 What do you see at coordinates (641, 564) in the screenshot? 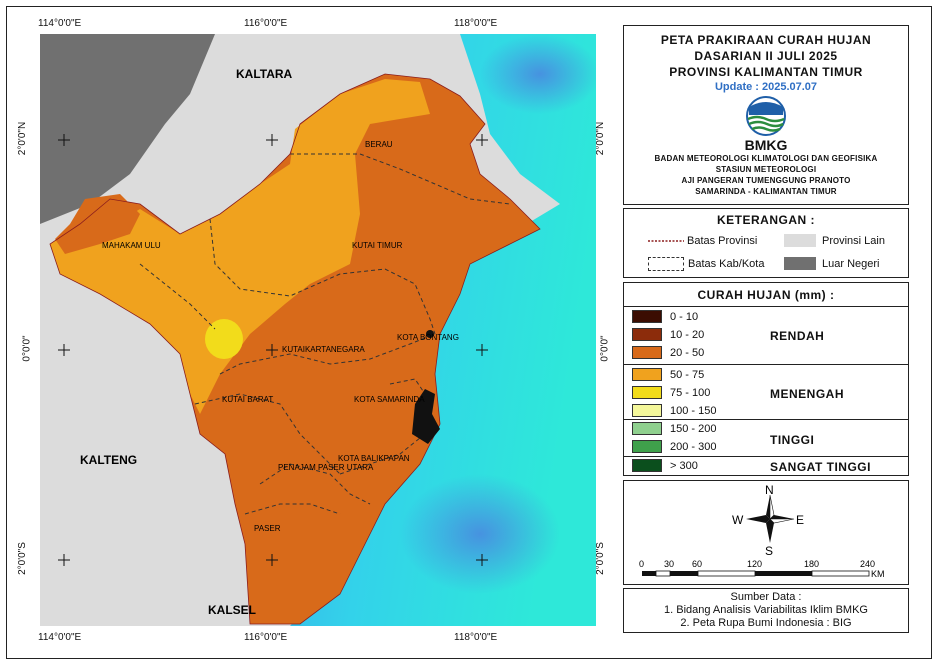
I see `scale-tick-0: 0` at bounding box center [641, 564].